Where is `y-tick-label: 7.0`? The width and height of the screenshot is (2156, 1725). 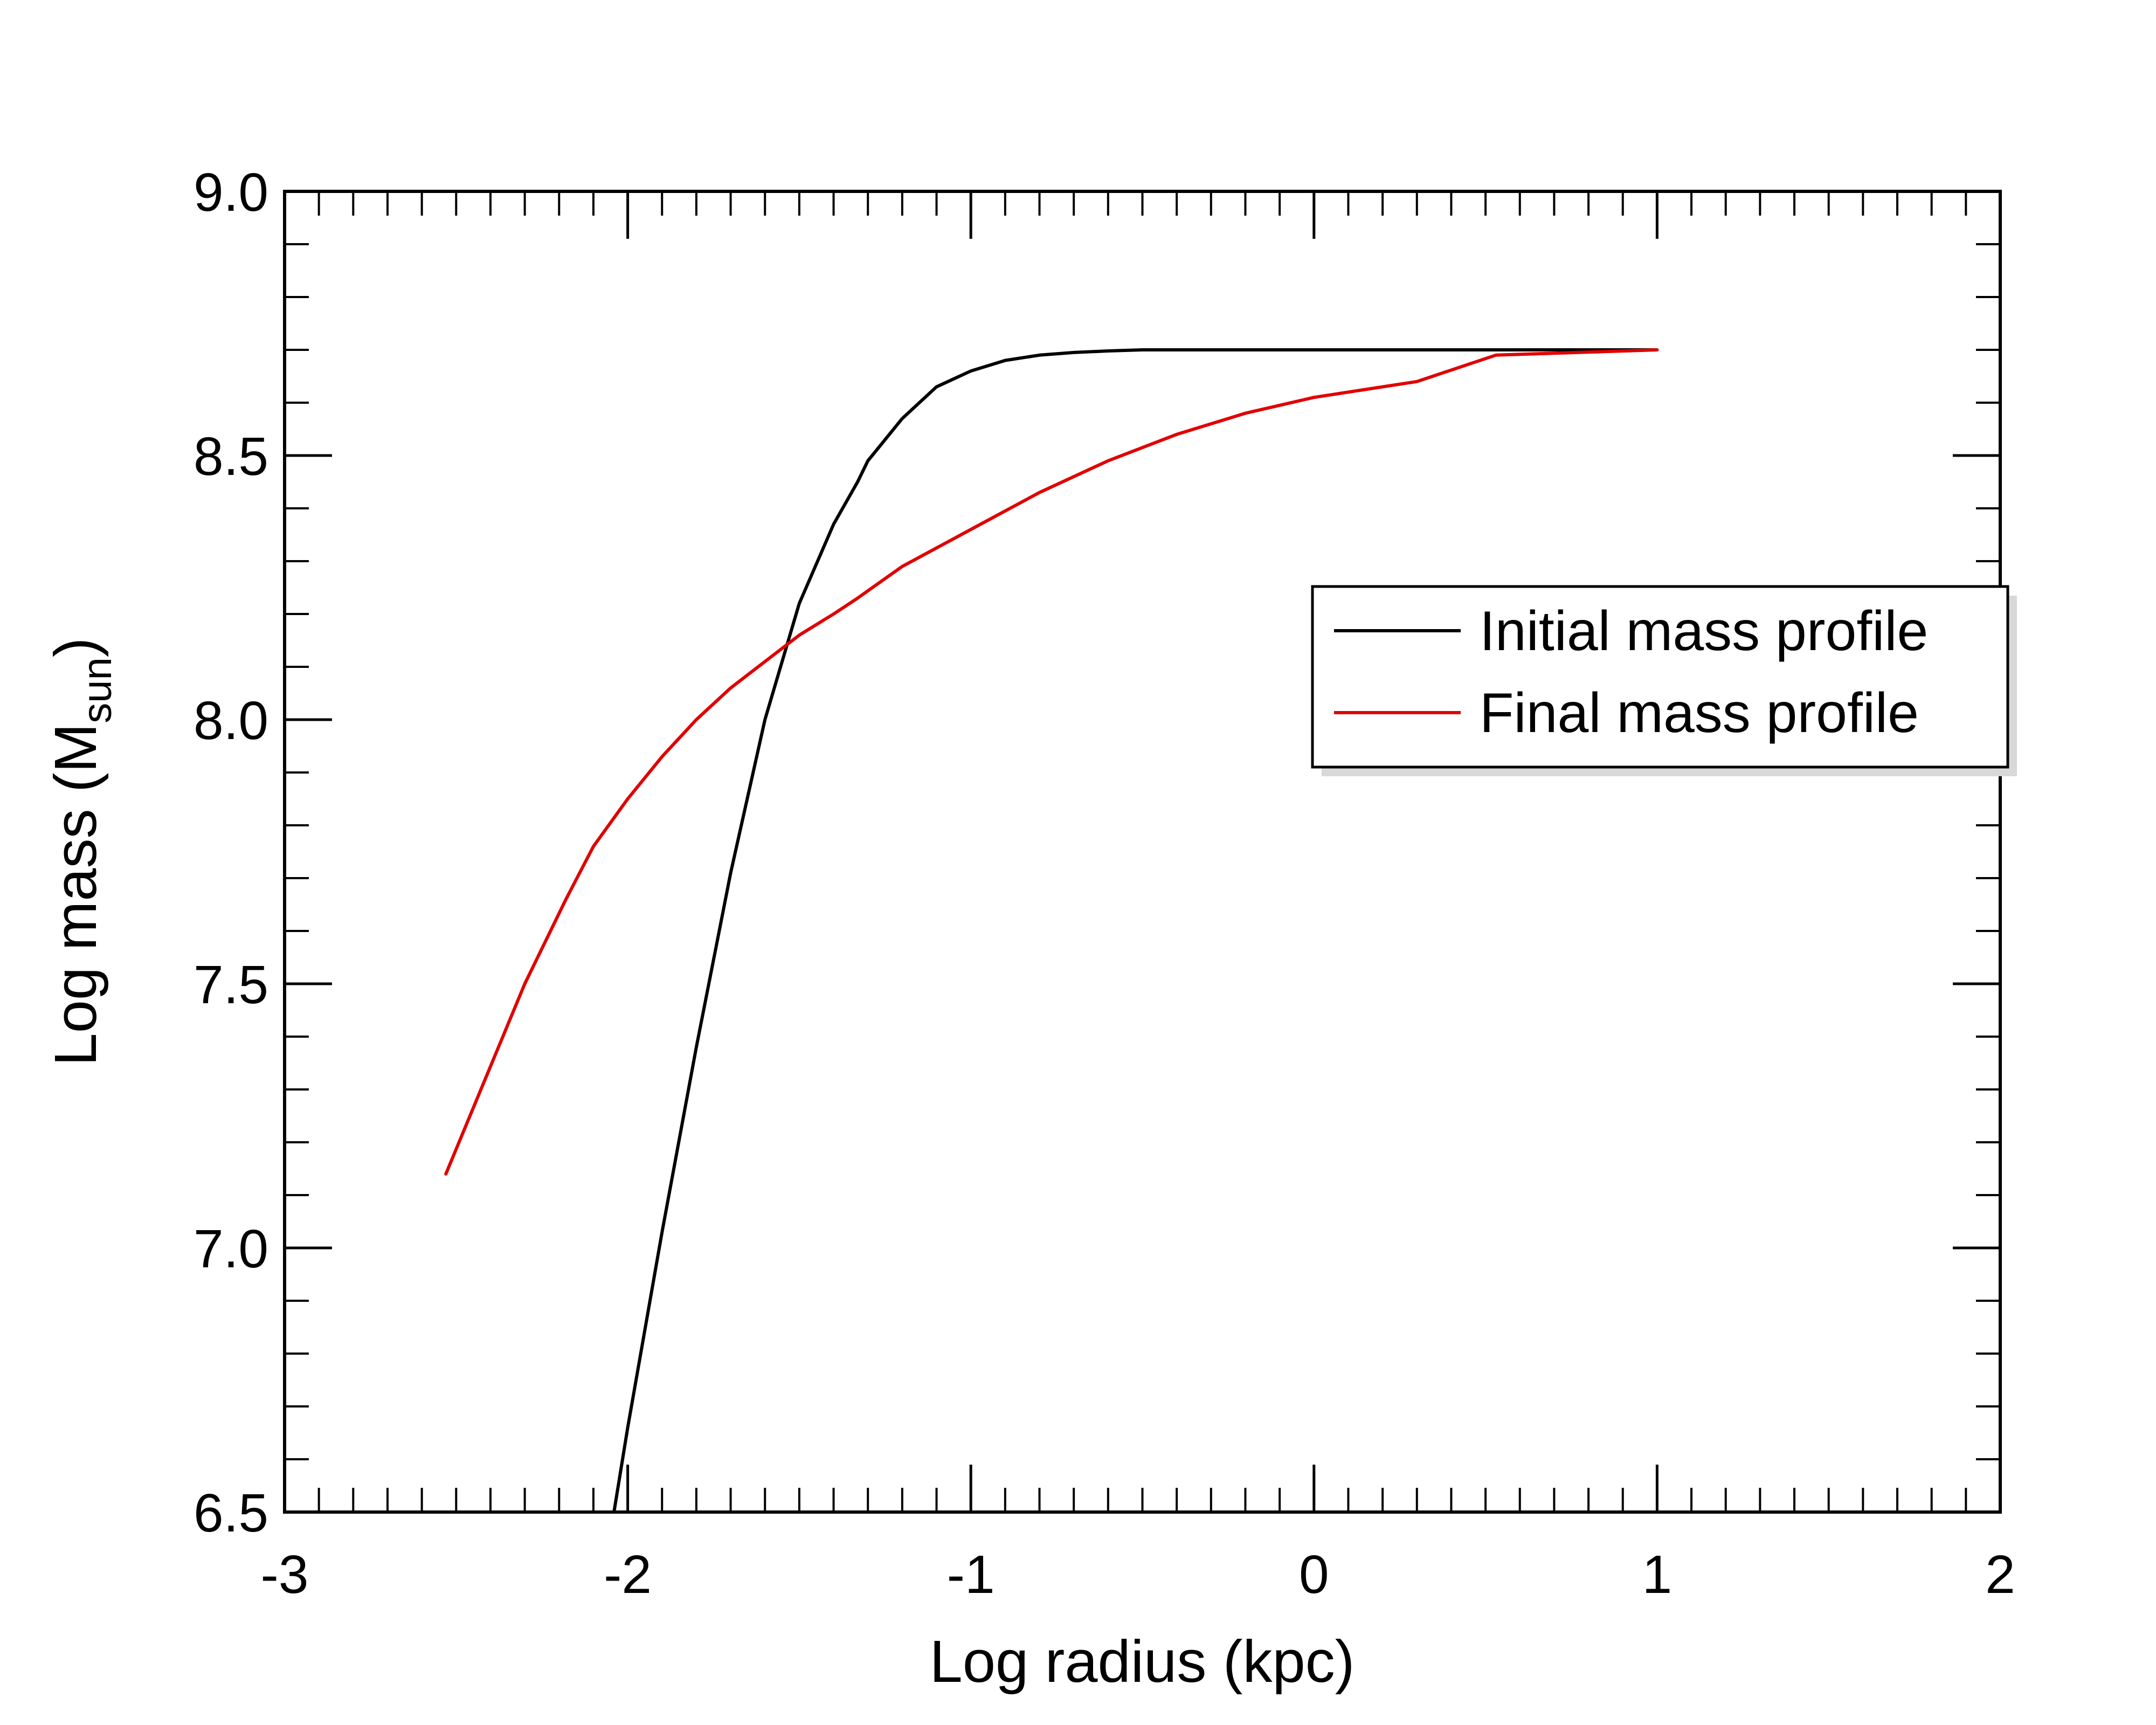
y-tick-label: 7.0 is located at coordinates (231, 1249).